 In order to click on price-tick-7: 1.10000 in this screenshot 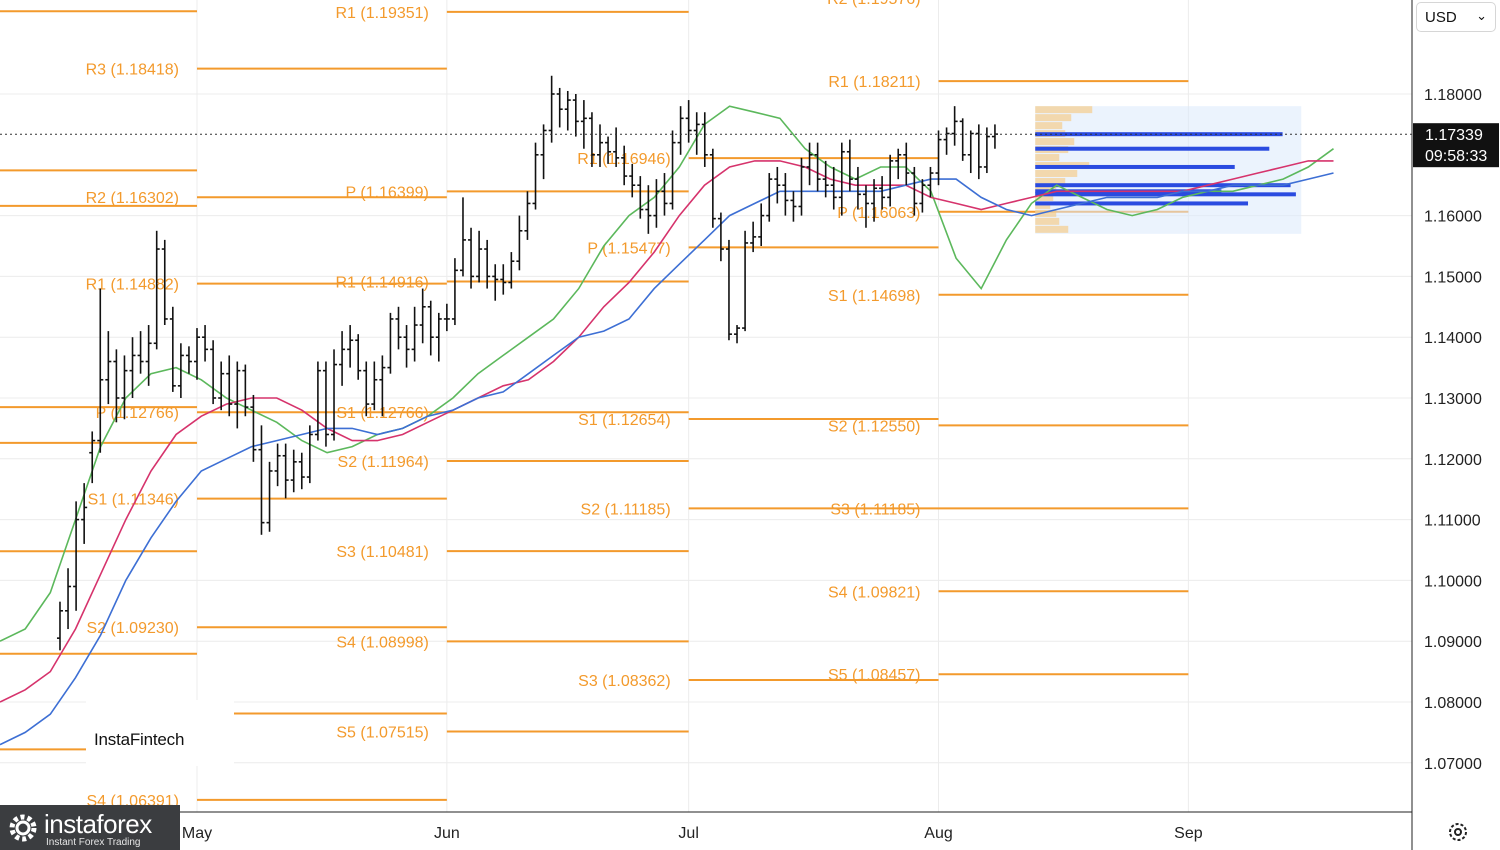, I will do `click(1453, 581)`.